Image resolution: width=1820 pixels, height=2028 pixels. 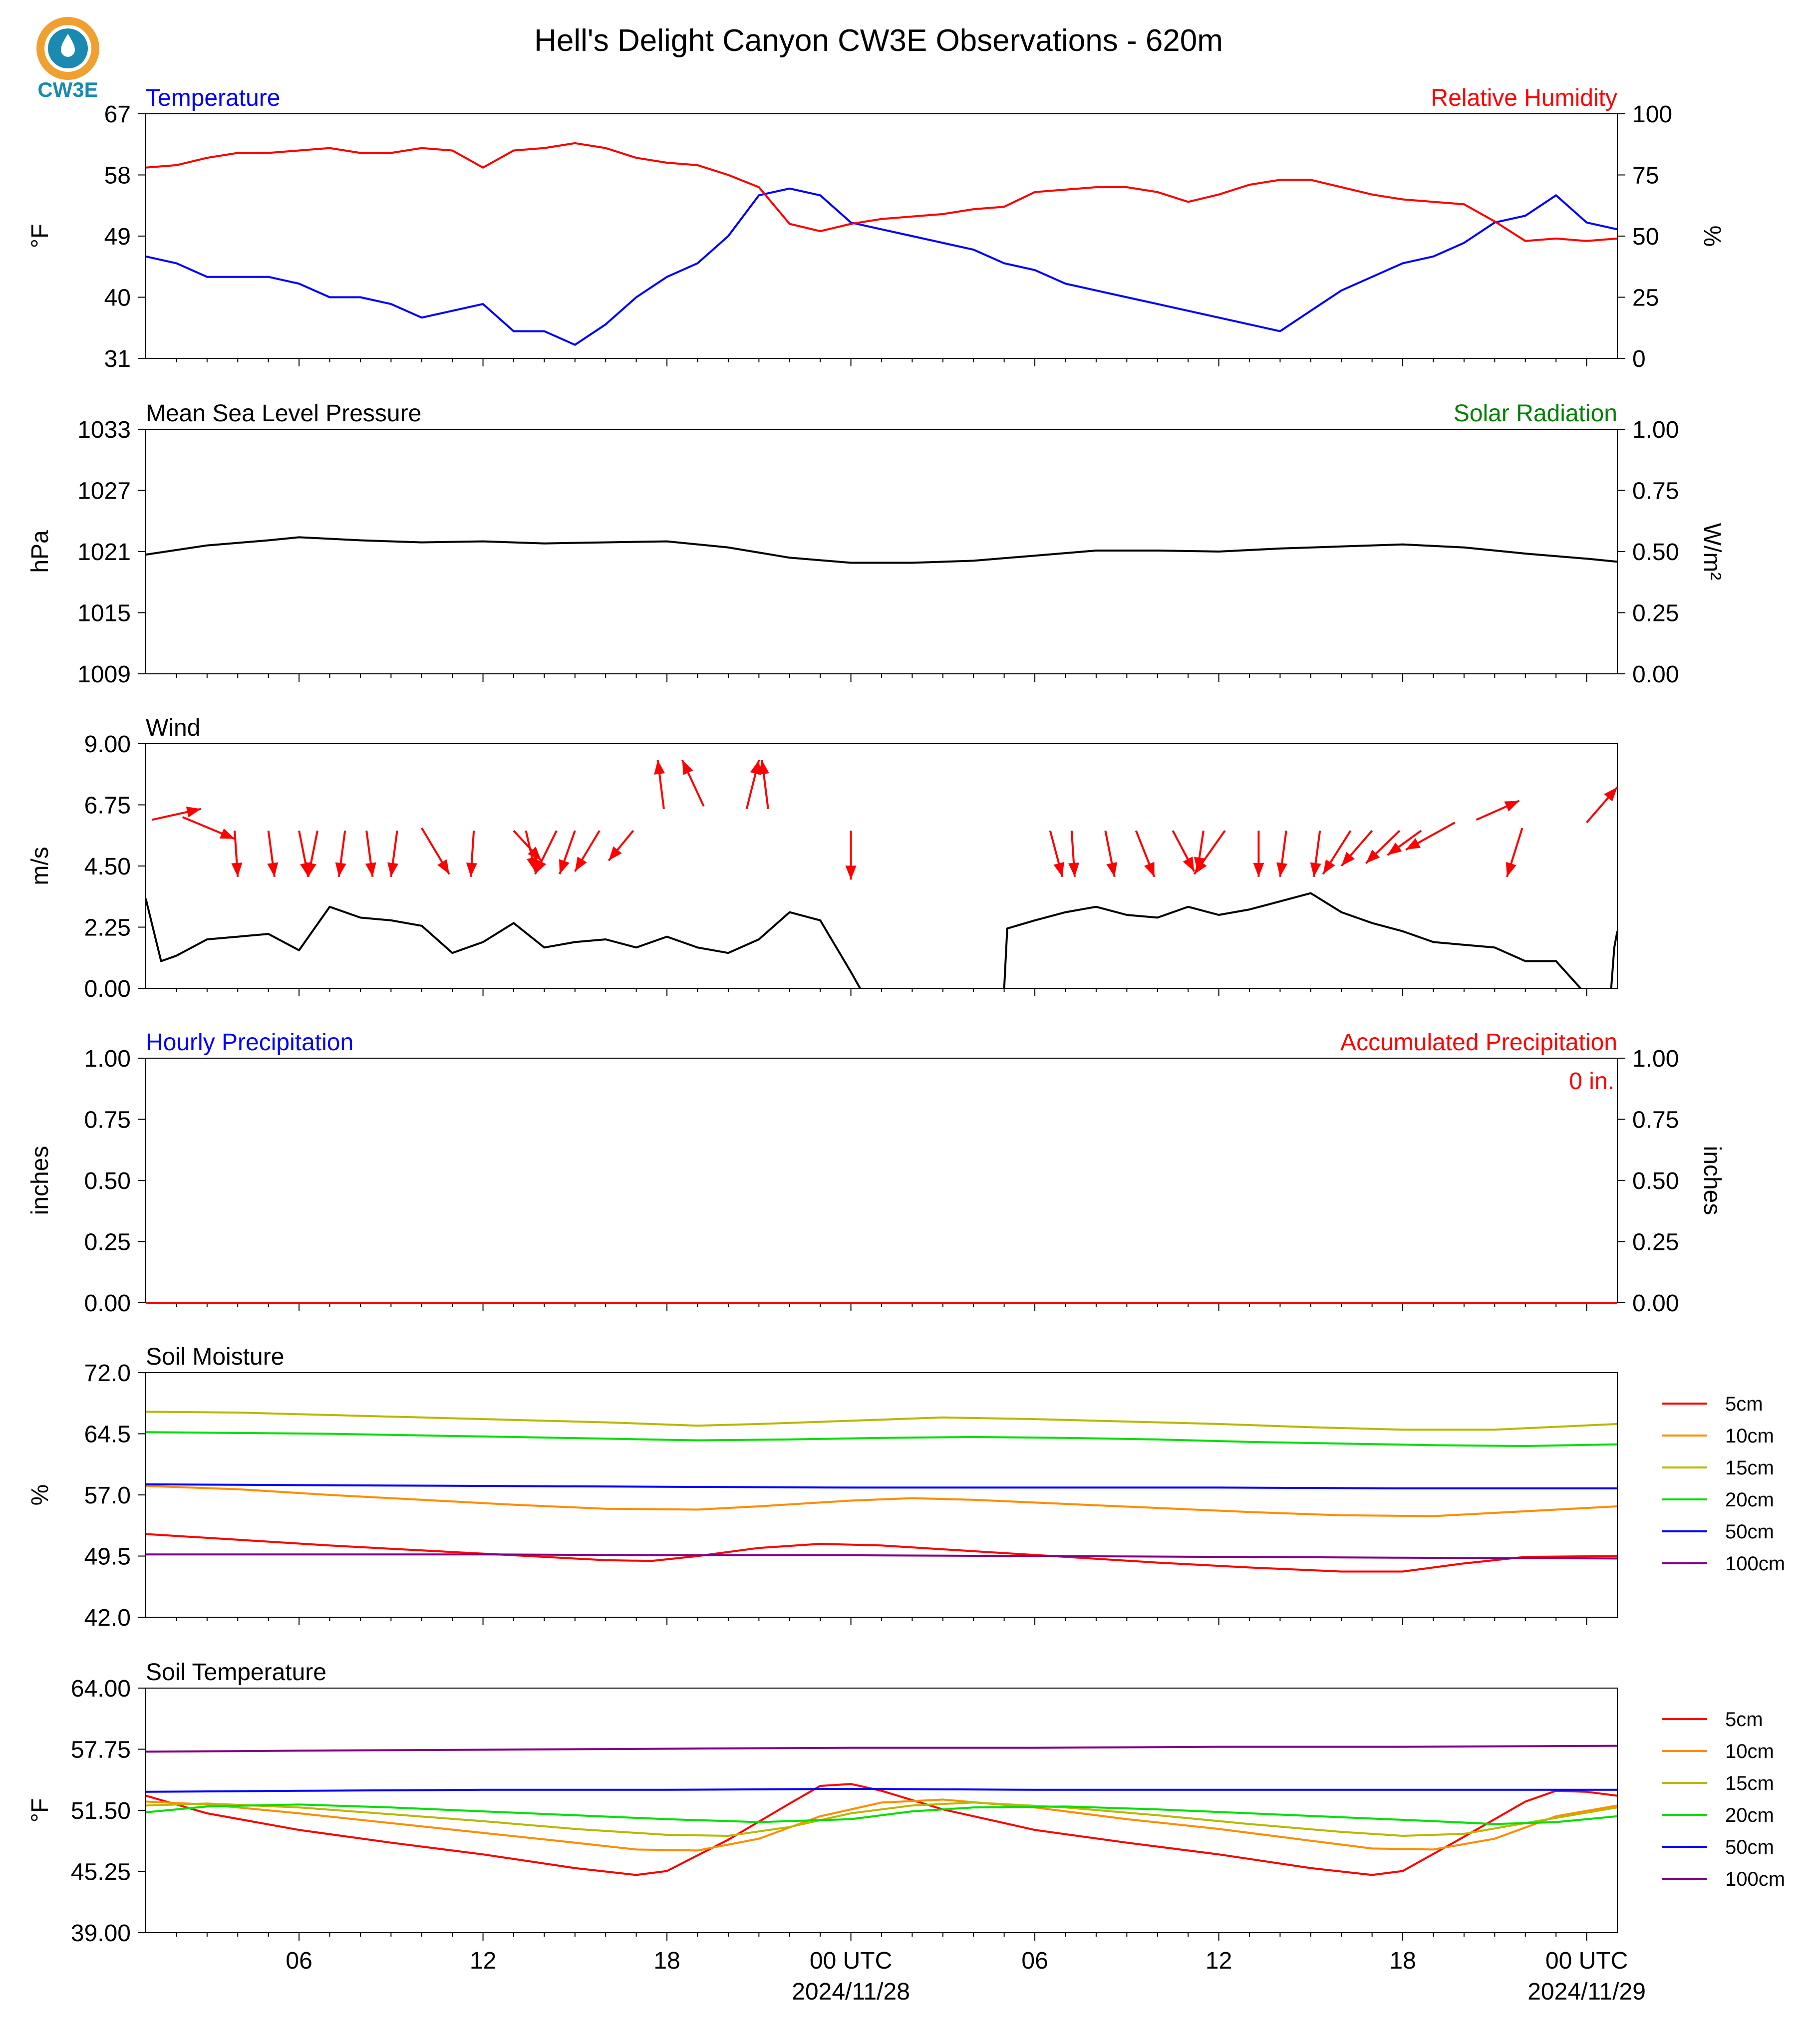 I want to click on x-date-label: 2024/11/29, so click(x=1586, y=1992).